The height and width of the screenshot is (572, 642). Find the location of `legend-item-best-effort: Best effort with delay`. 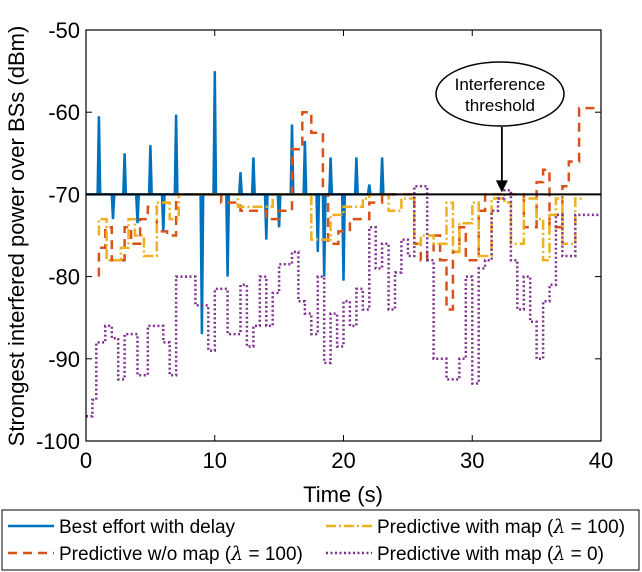

legend-item-best-effort: Best effort with delay is located at coordinates (122, 527).